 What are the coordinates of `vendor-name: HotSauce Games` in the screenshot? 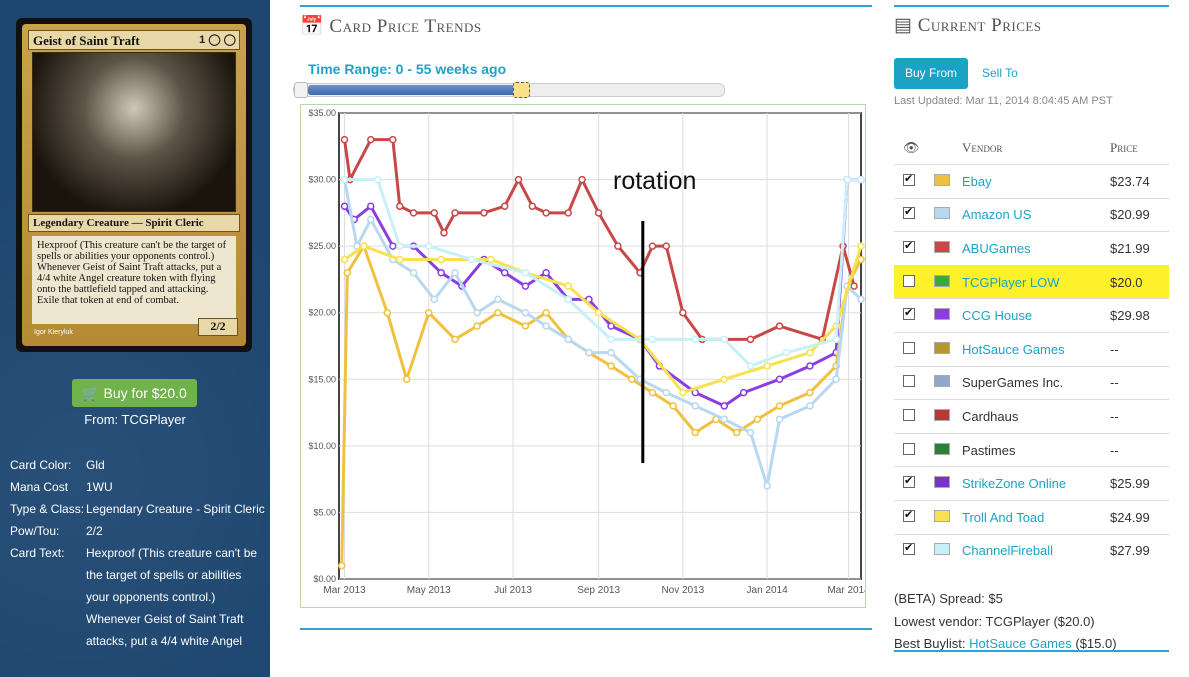 It's located at (1013, 349).